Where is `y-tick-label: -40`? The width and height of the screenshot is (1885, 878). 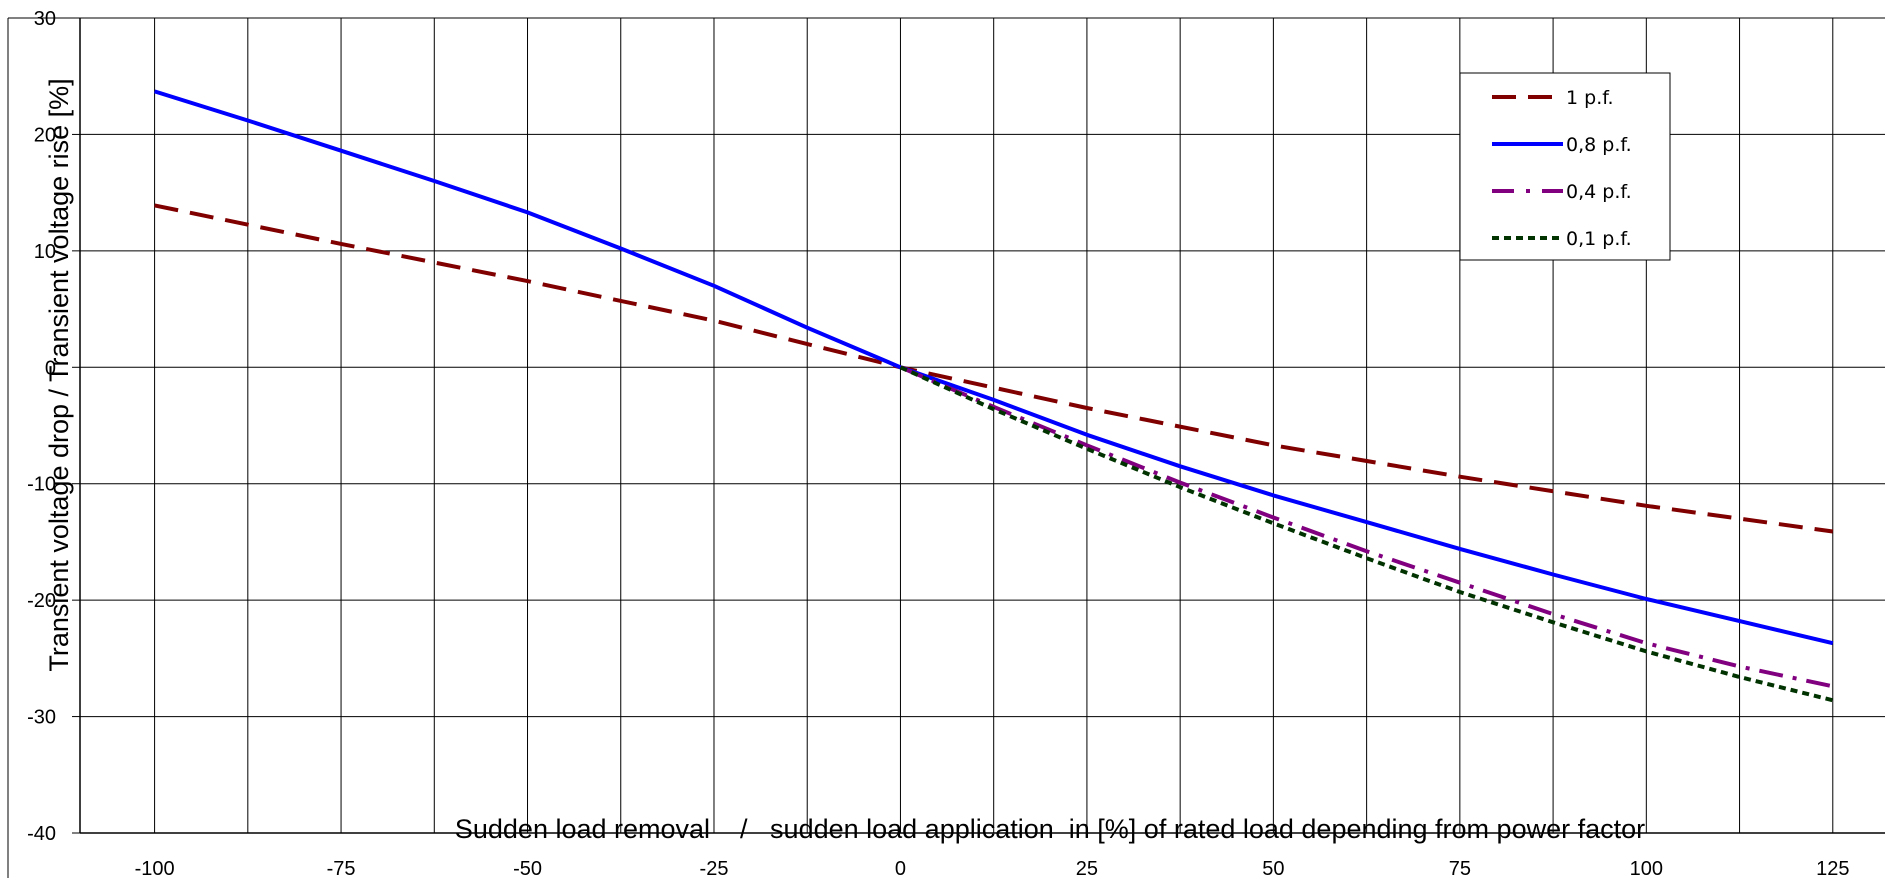 y-tick-label: -40 is located at coordinates (41, 834).